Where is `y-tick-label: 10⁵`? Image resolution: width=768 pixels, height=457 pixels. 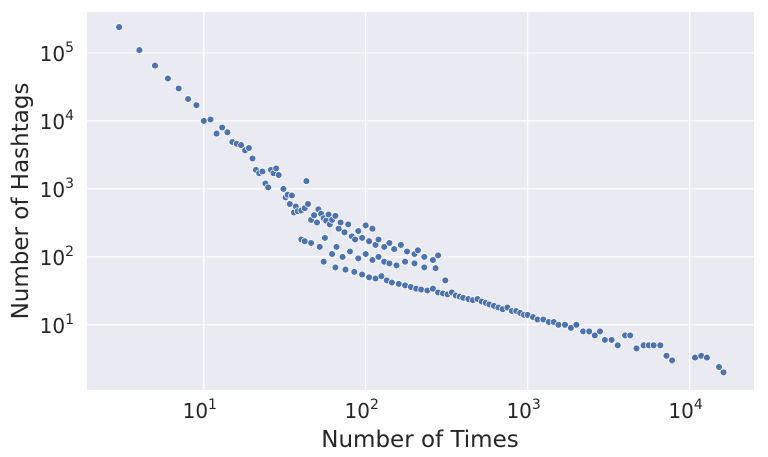 y-tick-label: 10⁵ is located at coordinates (57, 53).